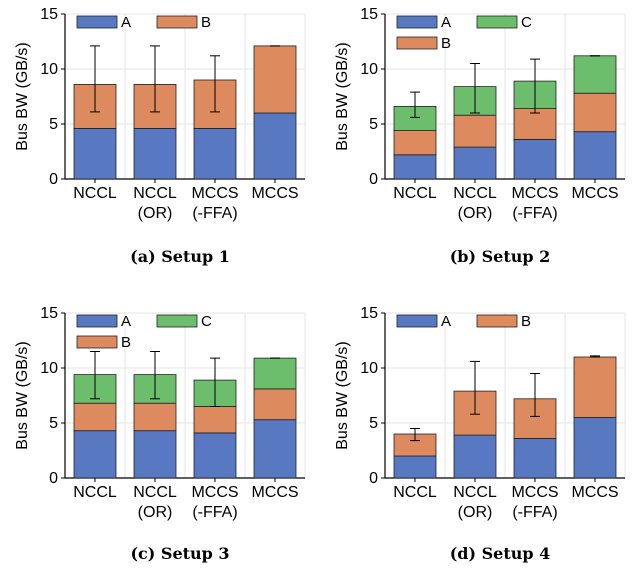 This screenshot has height=571, width=640. Describe the element at coordinates (500, 256) in the screenshot. I see `panel-caption: (b) Setup 2` at that location.